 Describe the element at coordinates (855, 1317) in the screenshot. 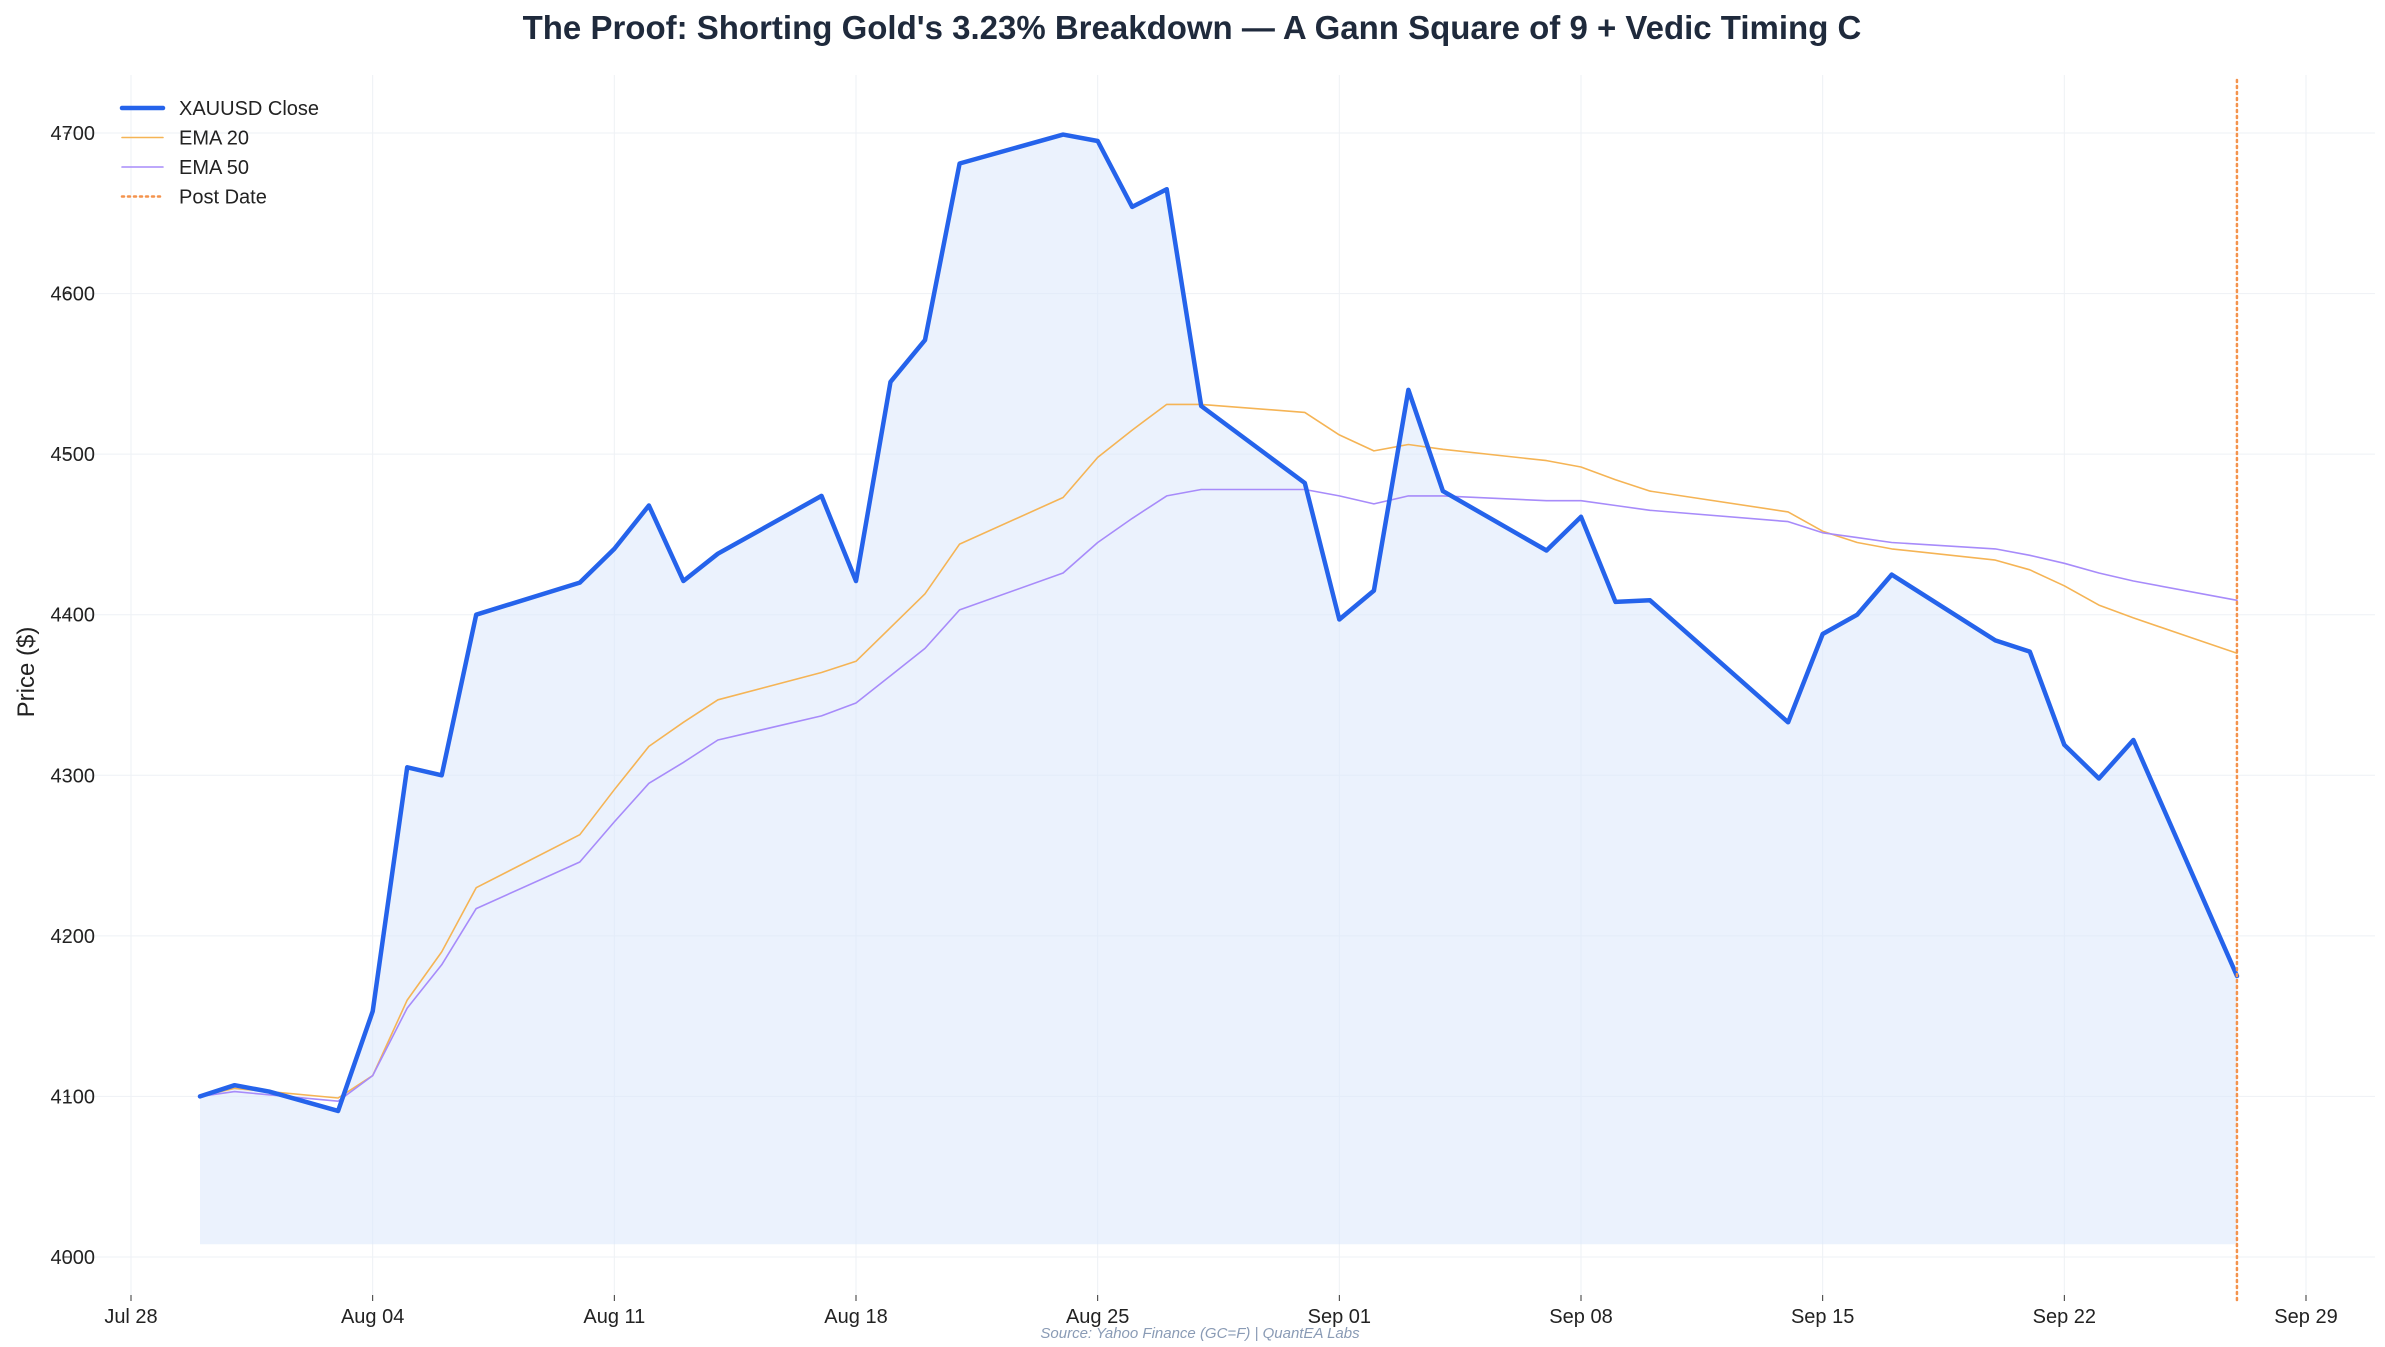

I see `x-tick-label: Aug 18` at that location.